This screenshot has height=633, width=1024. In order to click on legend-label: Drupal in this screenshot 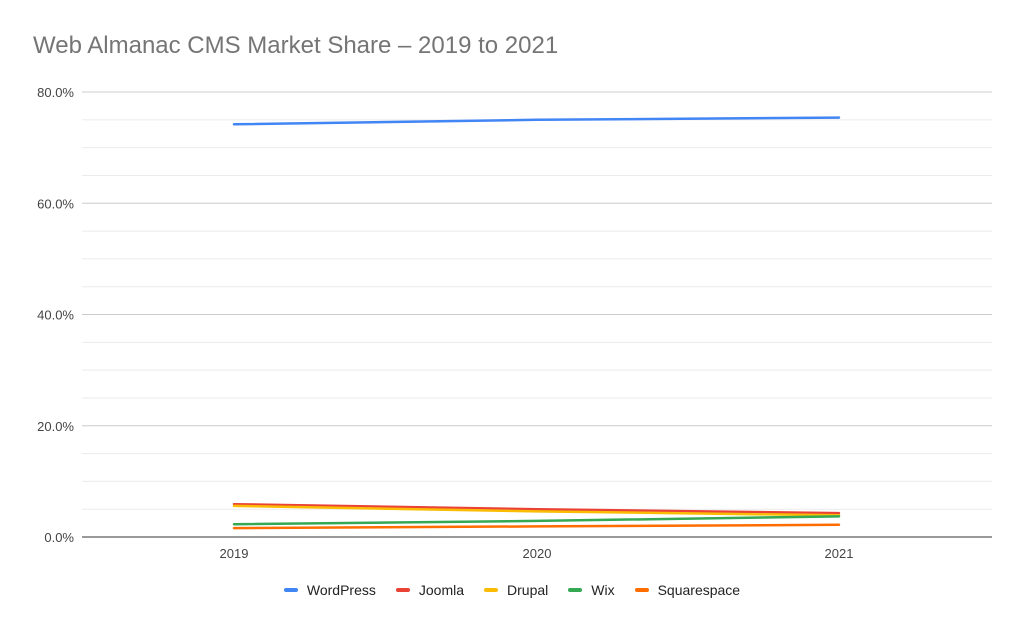, I will do `click(528, 590)`.